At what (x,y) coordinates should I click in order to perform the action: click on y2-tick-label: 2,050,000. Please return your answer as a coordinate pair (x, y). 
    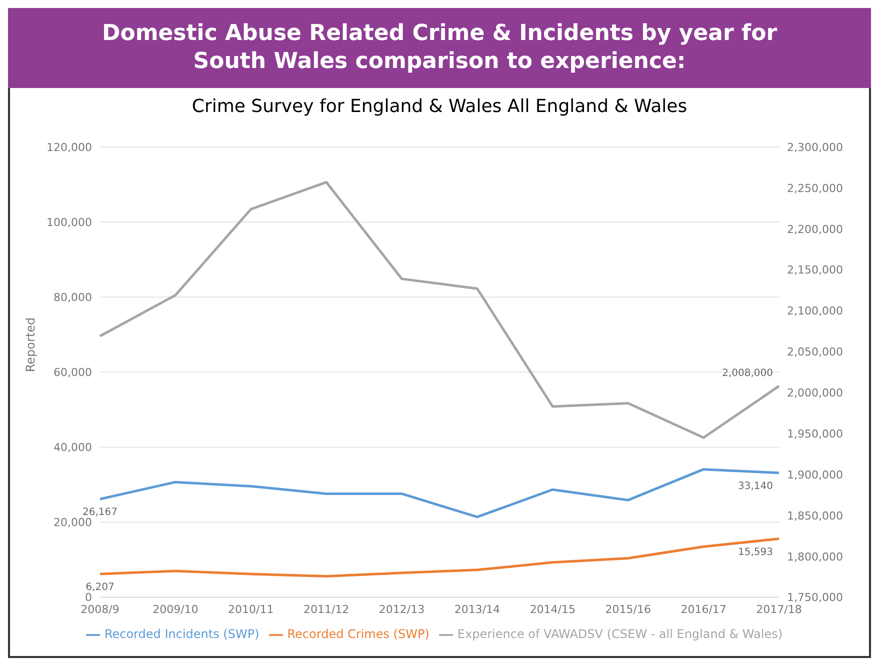
    Looking at the image, I should click on (815, 352).